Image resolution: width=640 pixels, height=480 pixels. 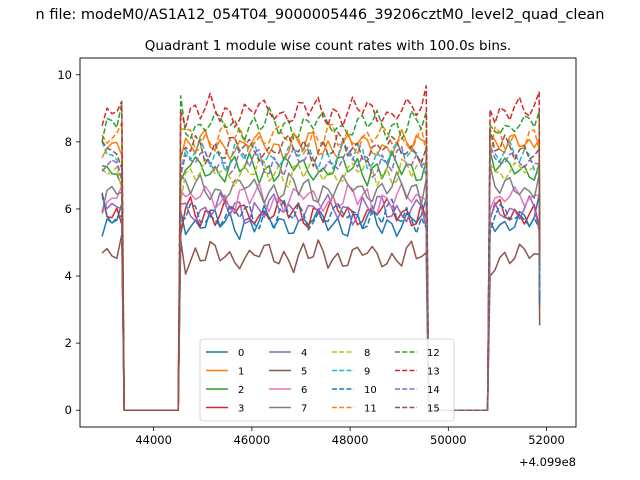 I want to click on legend-label-7: 7, so click(x=304, y=409).